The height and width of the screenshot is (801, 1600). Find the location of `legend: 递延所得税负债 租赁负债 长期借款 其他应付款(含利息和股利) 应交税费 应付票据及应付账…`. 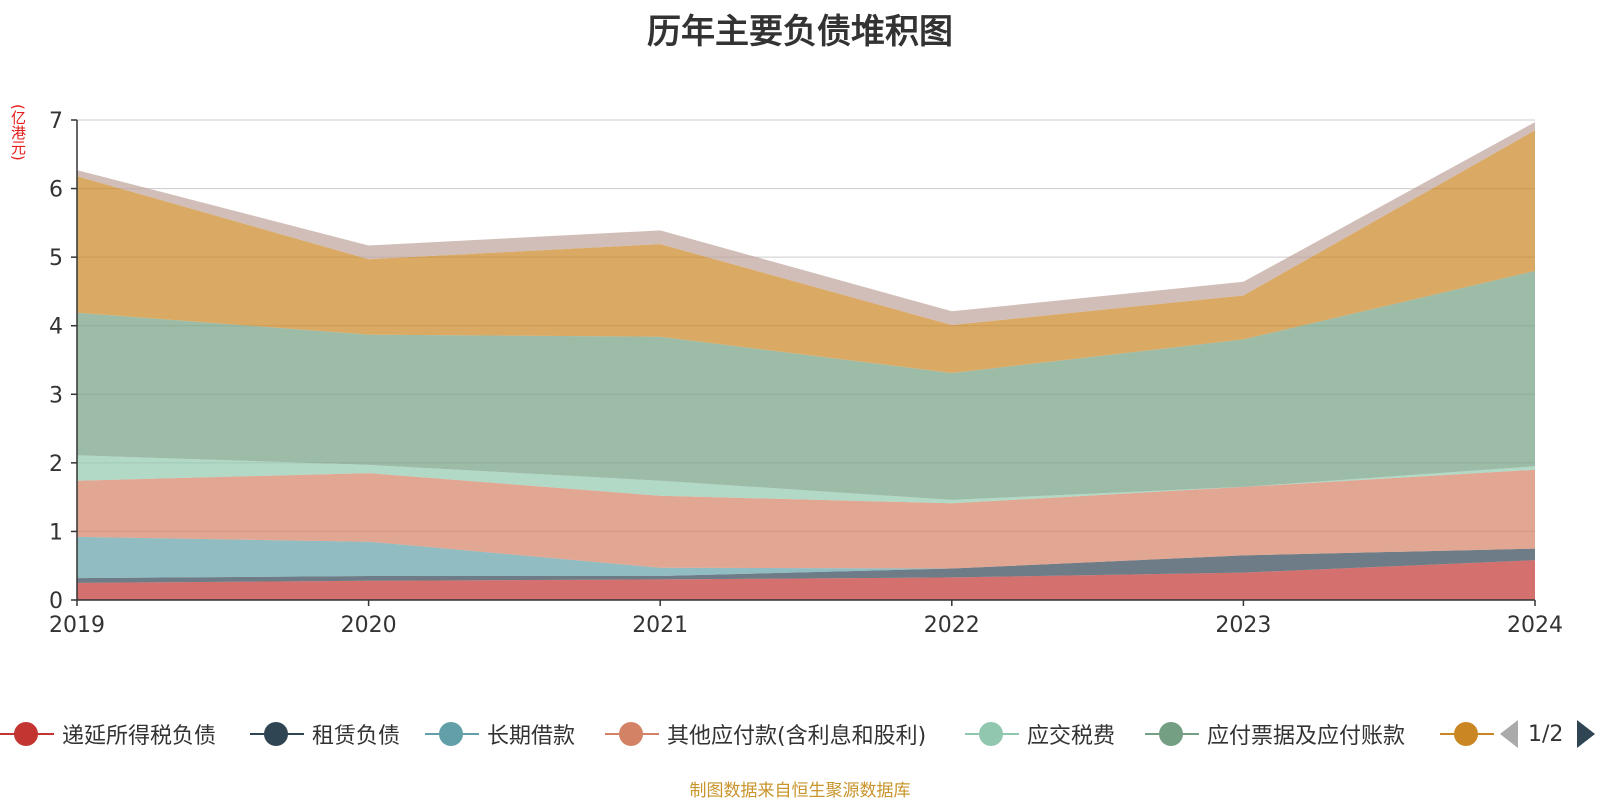

legend: 递延所得税负债 租赁负债 长期借款 其他应付款(含利息和股利) 应交税费 应付票据及应付账… is located at coordinates (800, 734).